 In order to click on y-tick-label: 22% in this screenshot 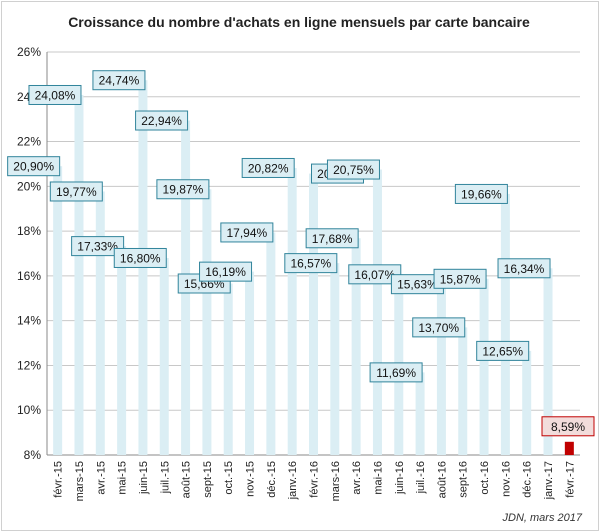, I will do `click(29, 142)`.